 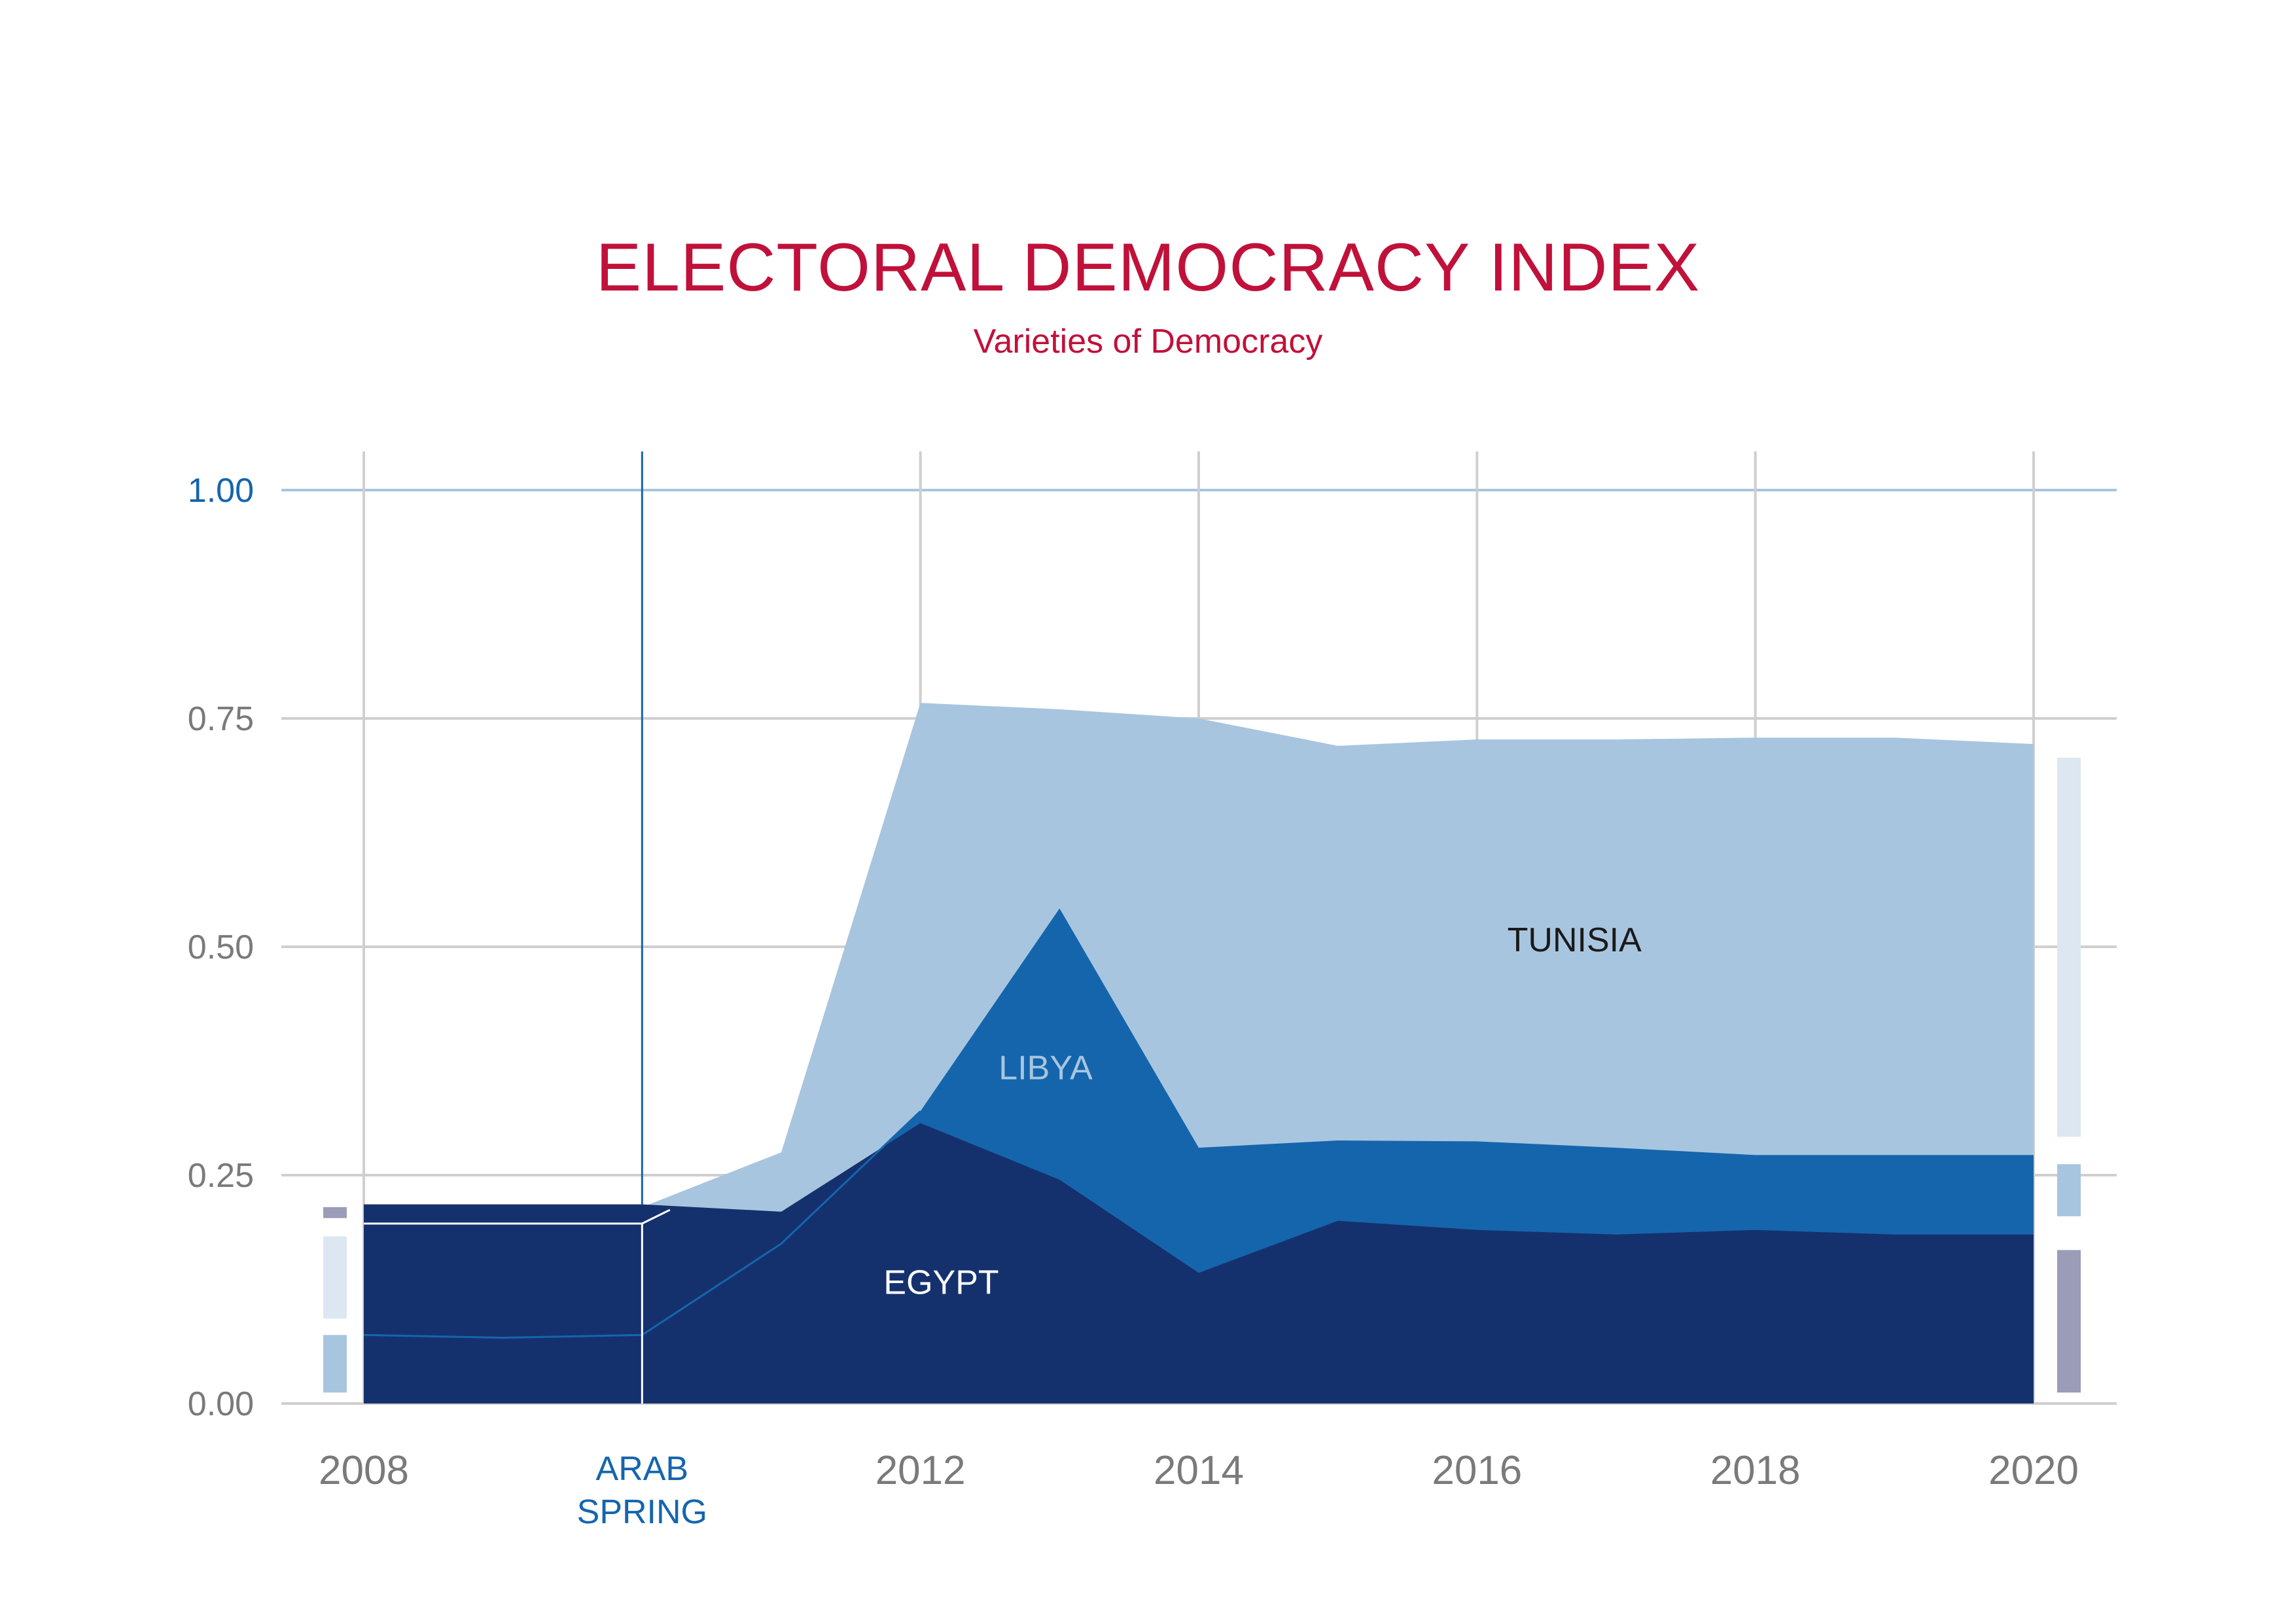 What do you see at coordinates (1199, 1263) in the screenshot?
I see `area-egypt` at bounding box center [1199, 1263].